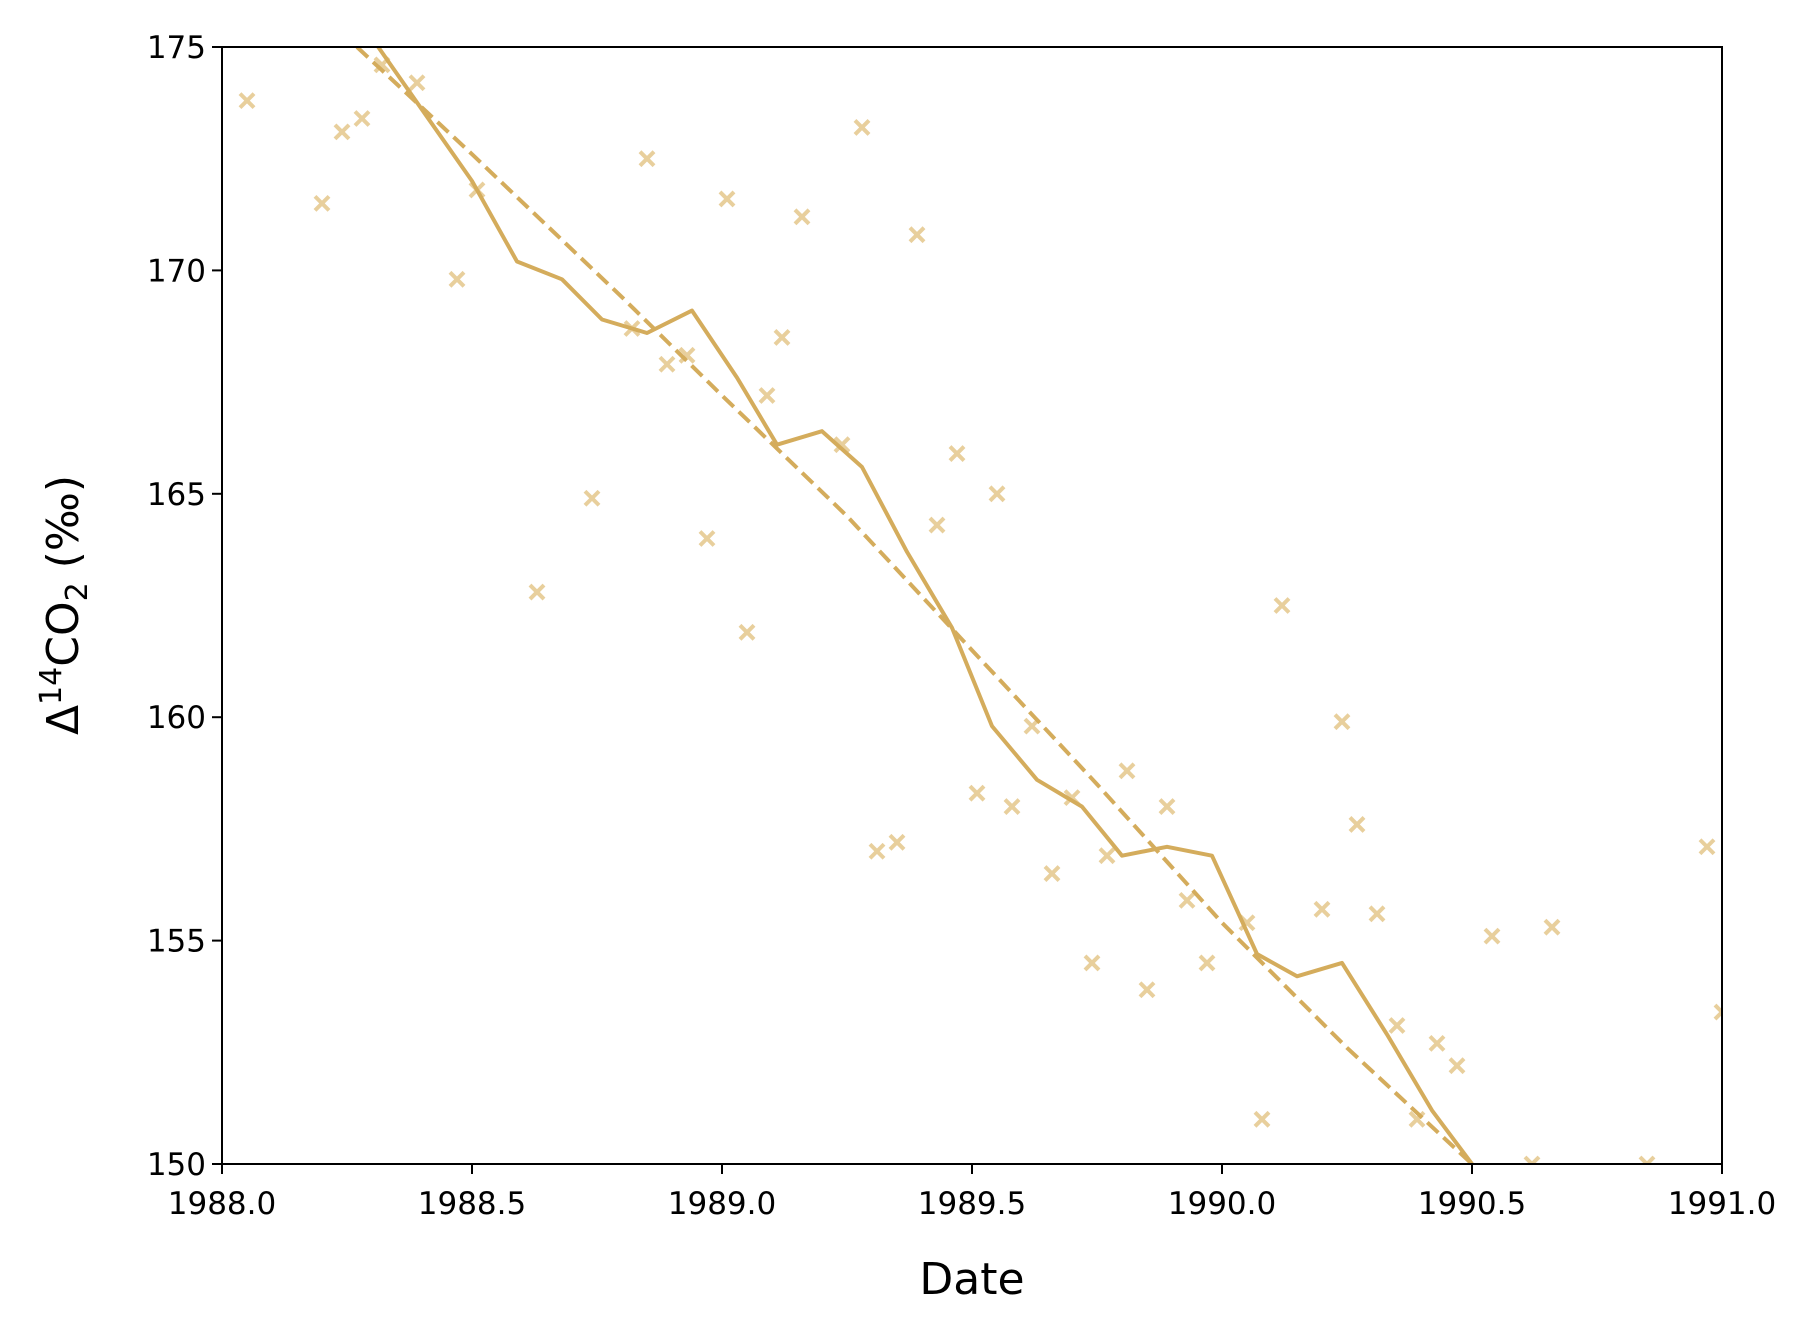 This screenshot has height=1330, width=1812. What do you see at coordinates (51, 686) in the screenshot?
I see `y-axis-title-sup: 14` at bounding box center [51, 686].